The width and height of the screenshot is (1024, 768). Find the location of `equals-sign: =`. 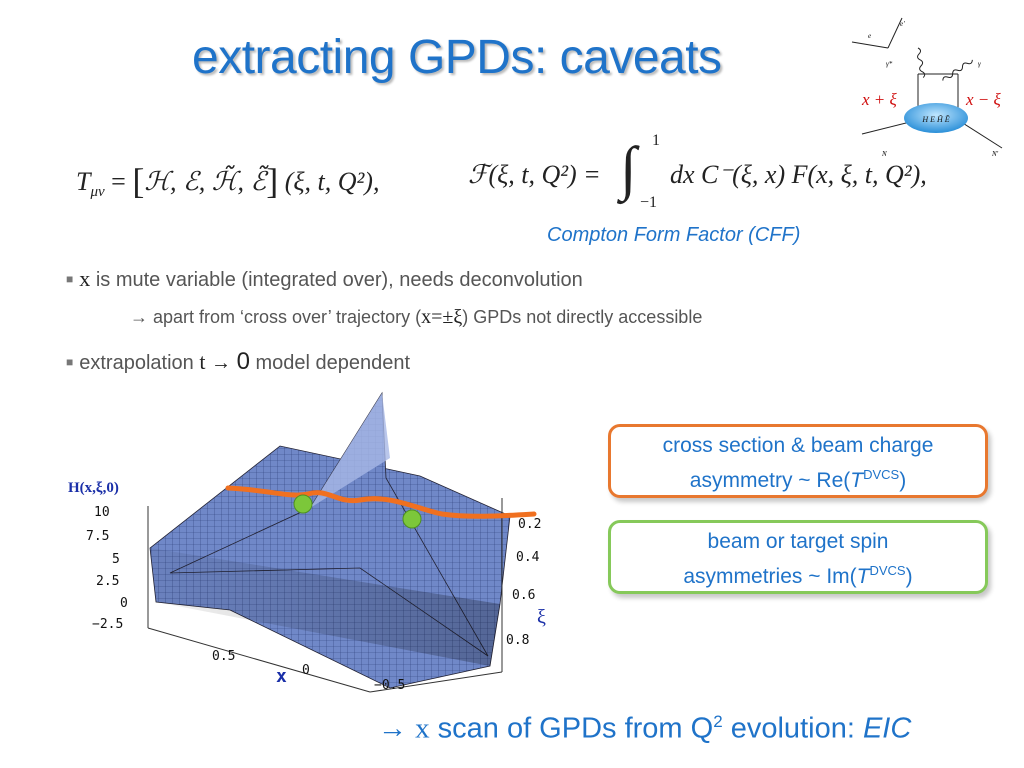

equals-sign: = is located at coordinates (118, 181).